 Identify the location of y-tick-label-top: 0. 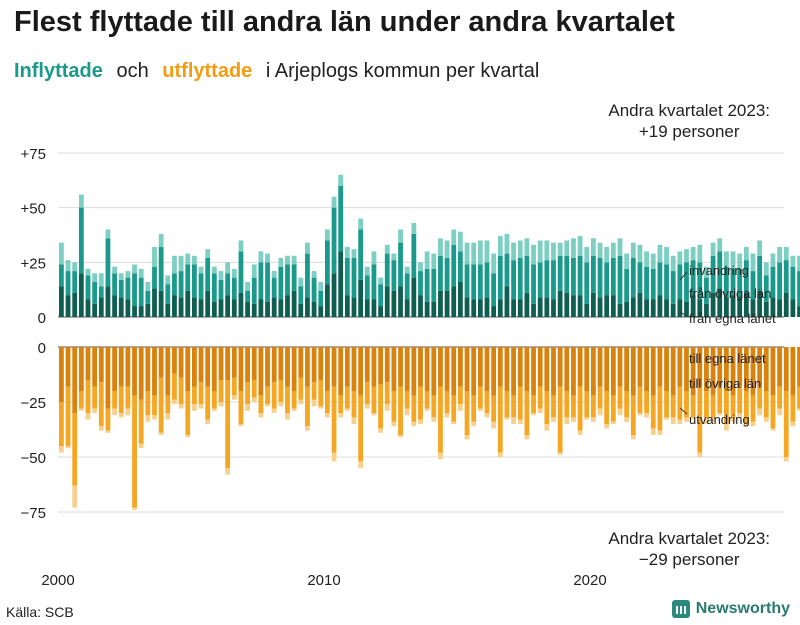
(42, 318).